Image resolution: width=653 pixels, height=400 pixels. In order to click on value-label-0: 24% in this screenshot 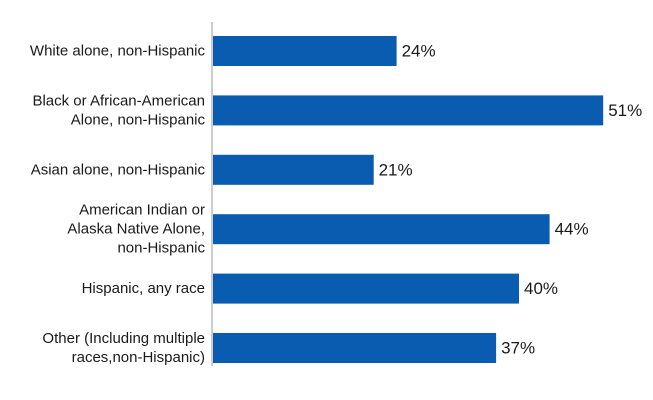, I will do `click(419, 51)`.